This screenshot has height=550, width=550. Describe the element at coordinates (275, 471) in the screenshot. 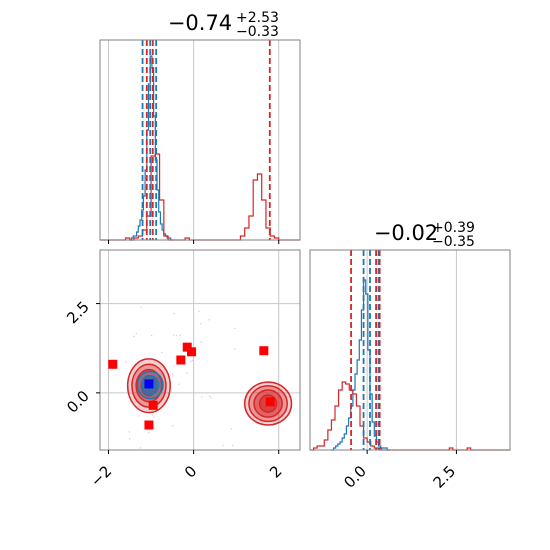

I see `joint-x-tick-label-2: 2` at that location.